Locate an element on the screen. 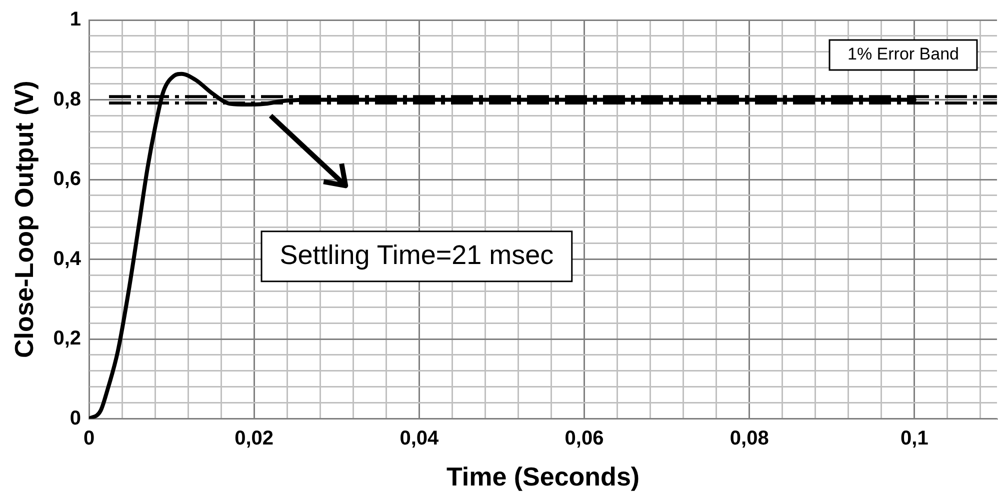 Image resolution: width=998 pixels, height=504 pixels. y-axis-title: Close-Loop Output (V) is located at coordinates (23, 219).